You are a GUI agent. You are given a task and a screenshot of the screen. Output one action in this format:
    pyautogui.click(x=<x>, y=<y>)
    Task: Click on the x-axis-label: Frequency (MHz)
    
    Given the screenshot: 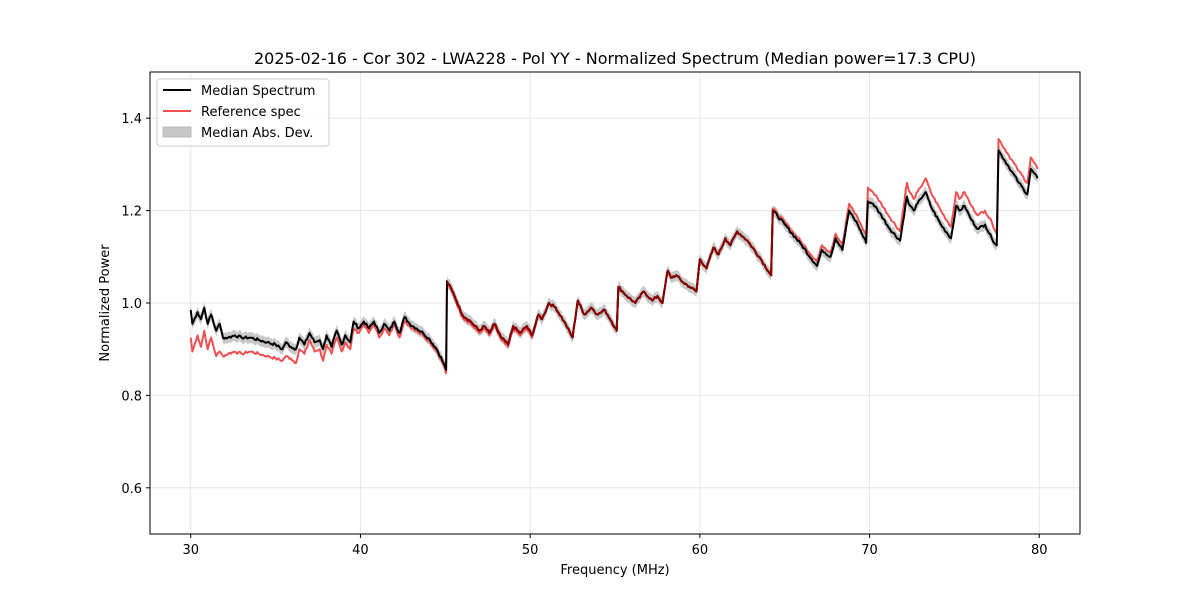 What is the action you would take?
    pyautogui.click(x=614, y=570)
    